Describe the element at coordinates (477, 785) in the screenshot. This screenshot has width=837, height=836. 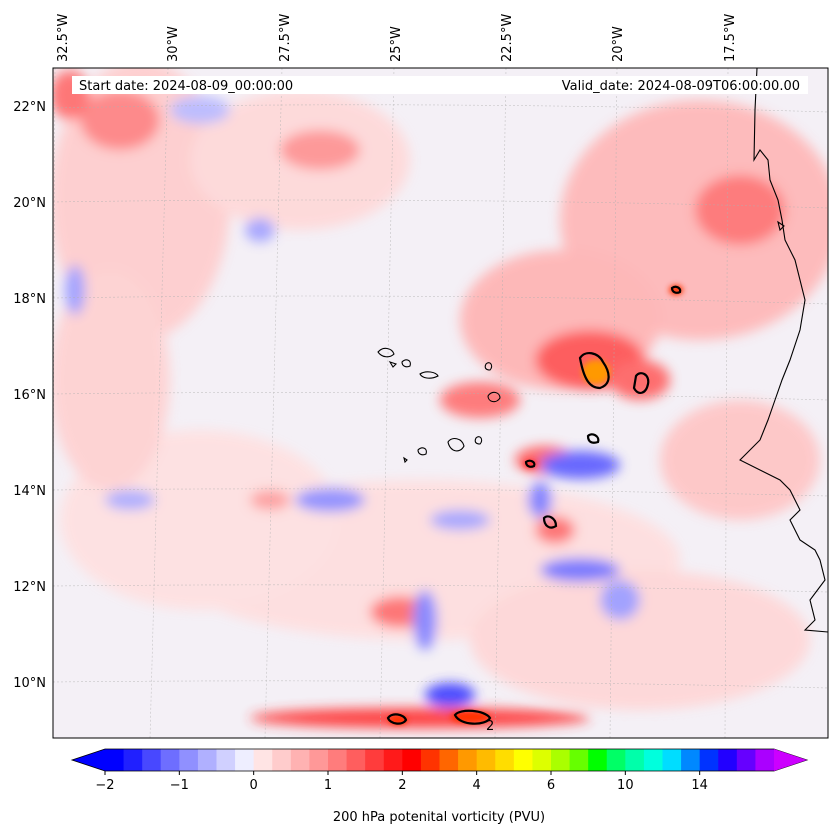
I see `colorbar-tick-label: 4` at that location.